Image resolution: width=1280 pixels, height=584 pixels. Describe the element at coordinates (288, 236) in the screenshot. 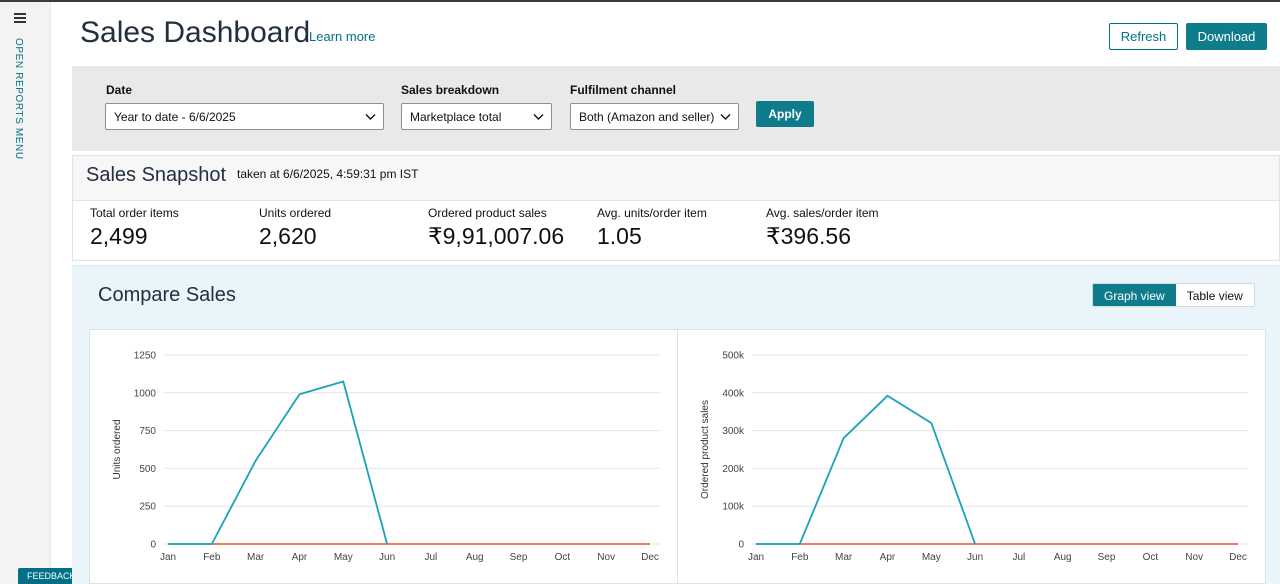

I see `metric-value: 2,620` at that location.